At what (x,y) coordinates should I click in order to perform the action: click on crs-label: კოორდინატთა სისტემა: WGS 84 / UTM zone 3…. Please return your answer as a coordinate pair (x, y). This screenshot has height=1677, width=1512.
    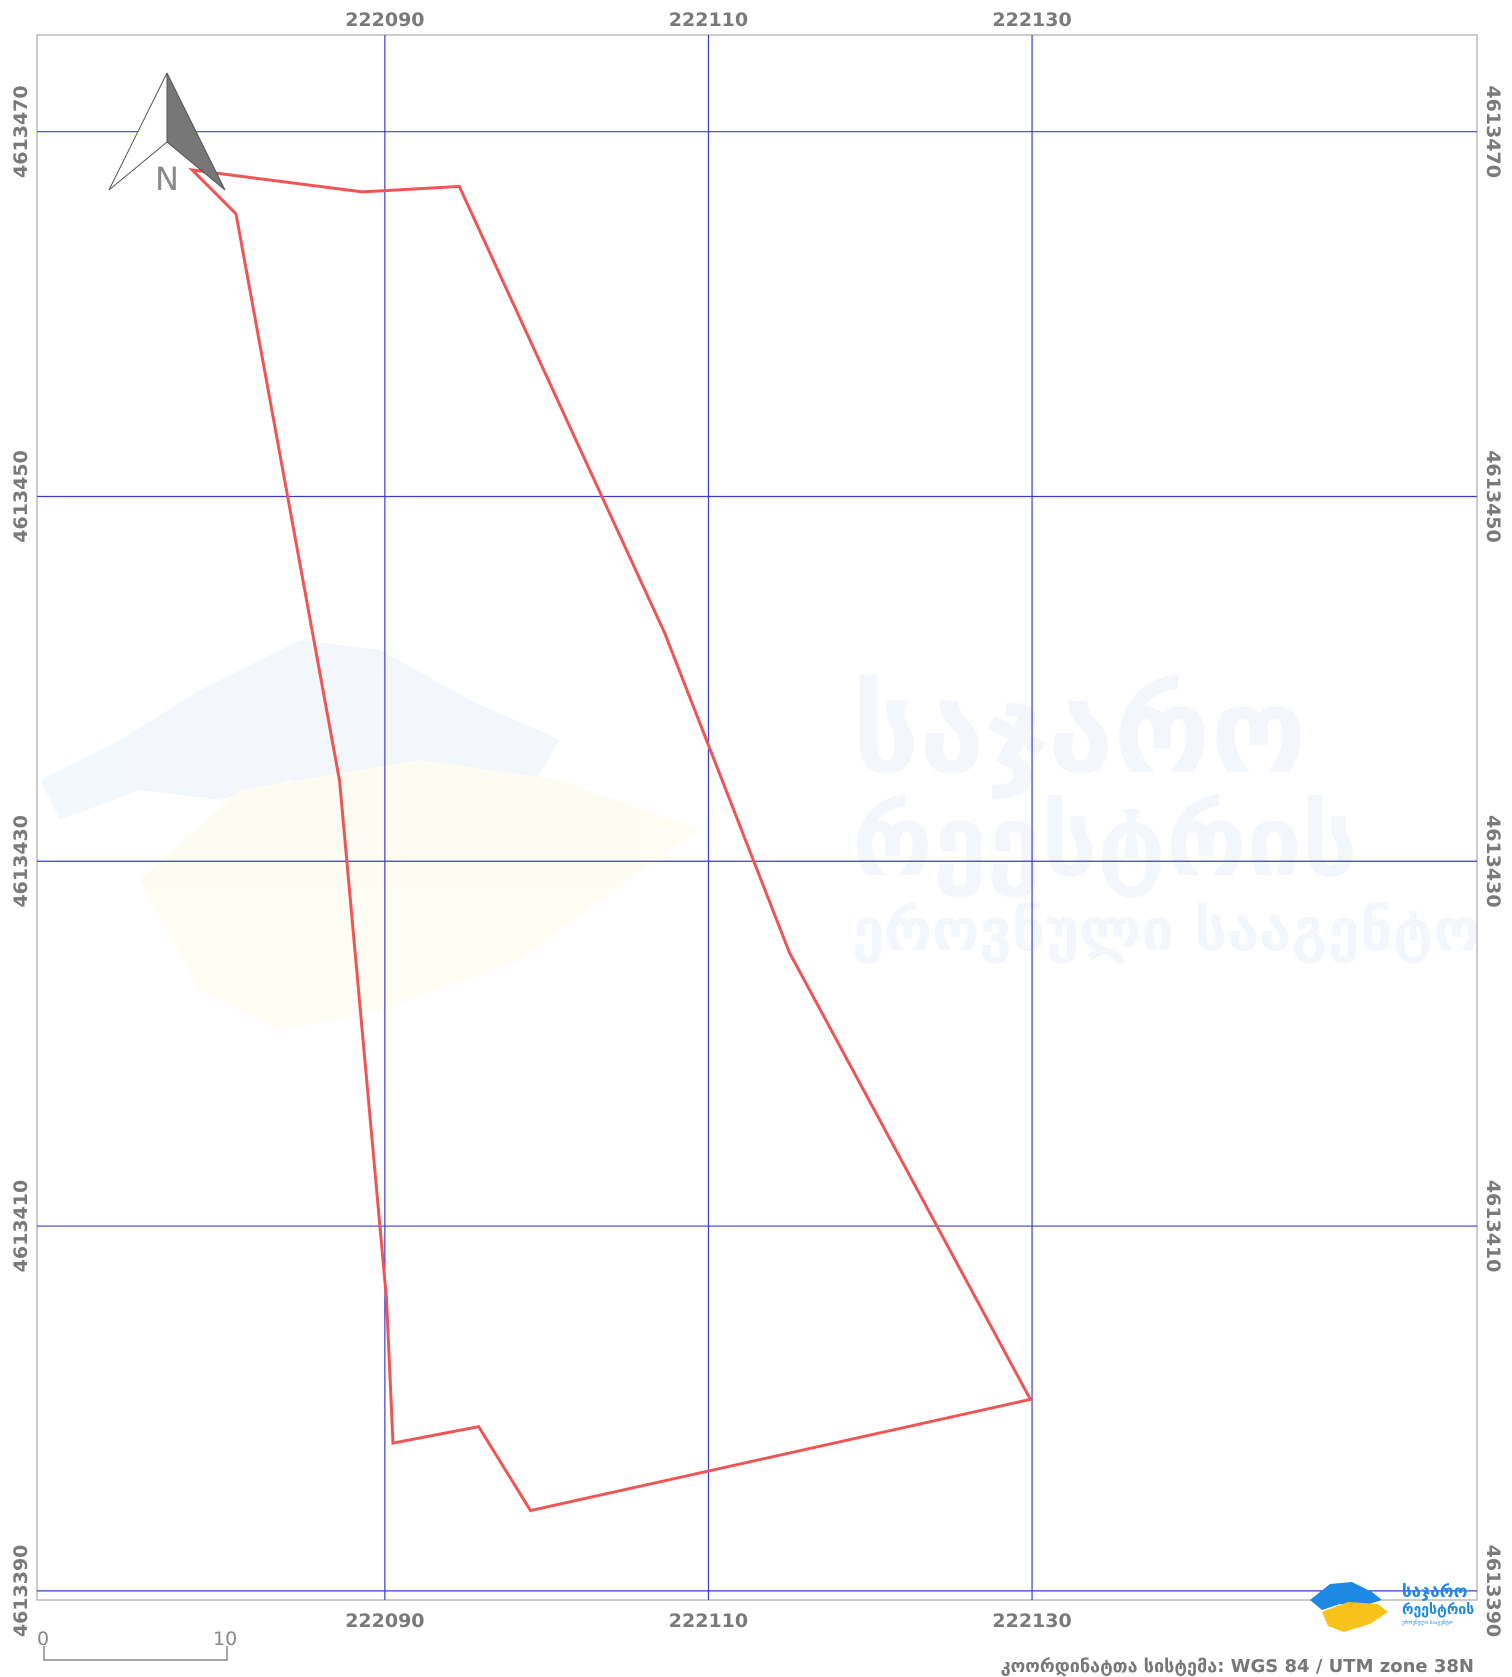
    Looking at the image, I should click on (1237, 1666).